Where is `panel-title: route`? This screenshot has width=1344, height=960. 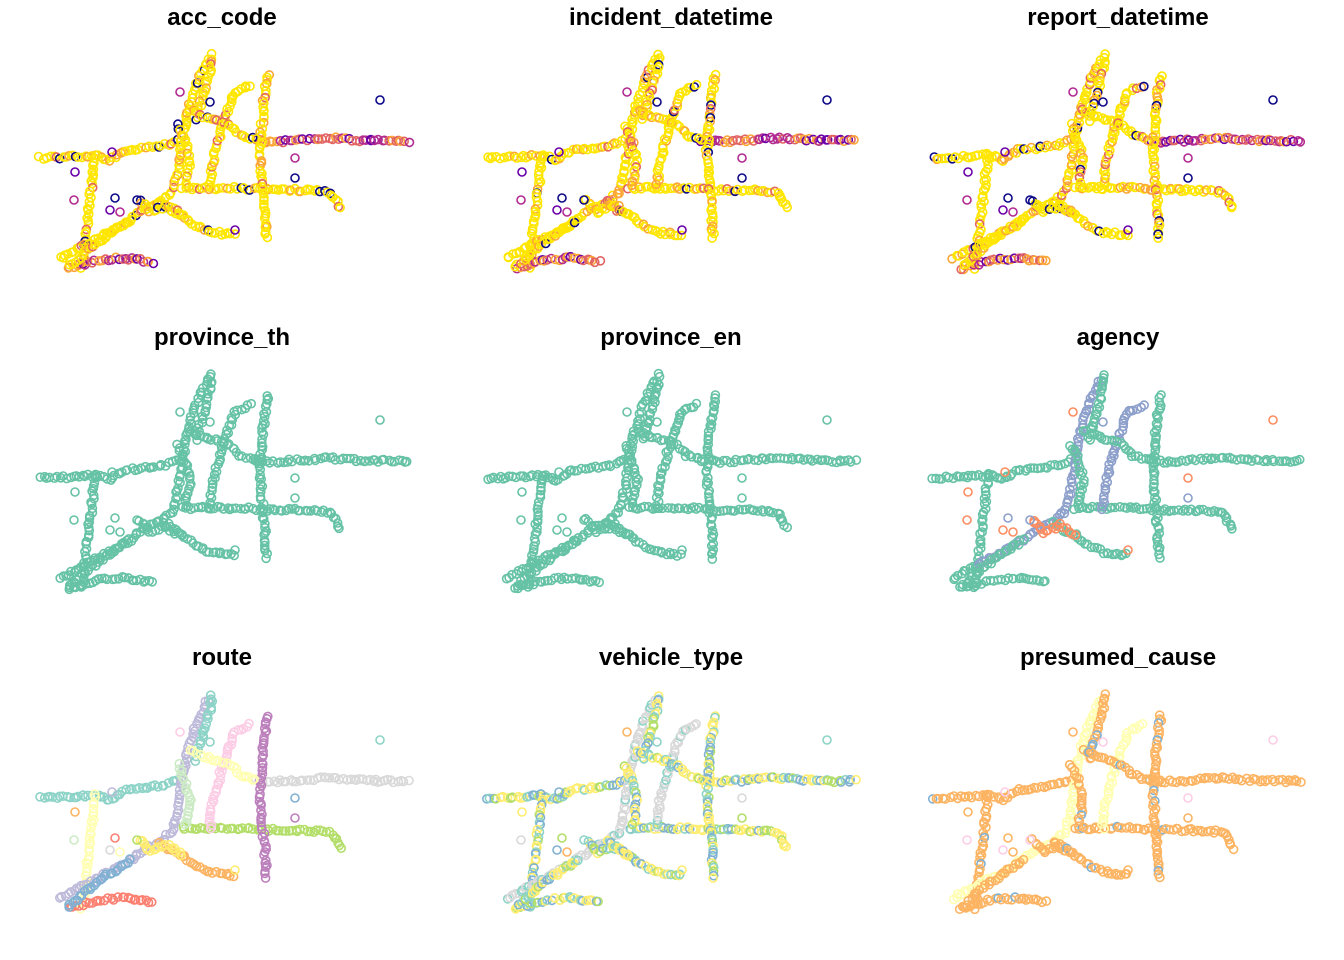
panel-title: route is located at coordinates (222, 657).